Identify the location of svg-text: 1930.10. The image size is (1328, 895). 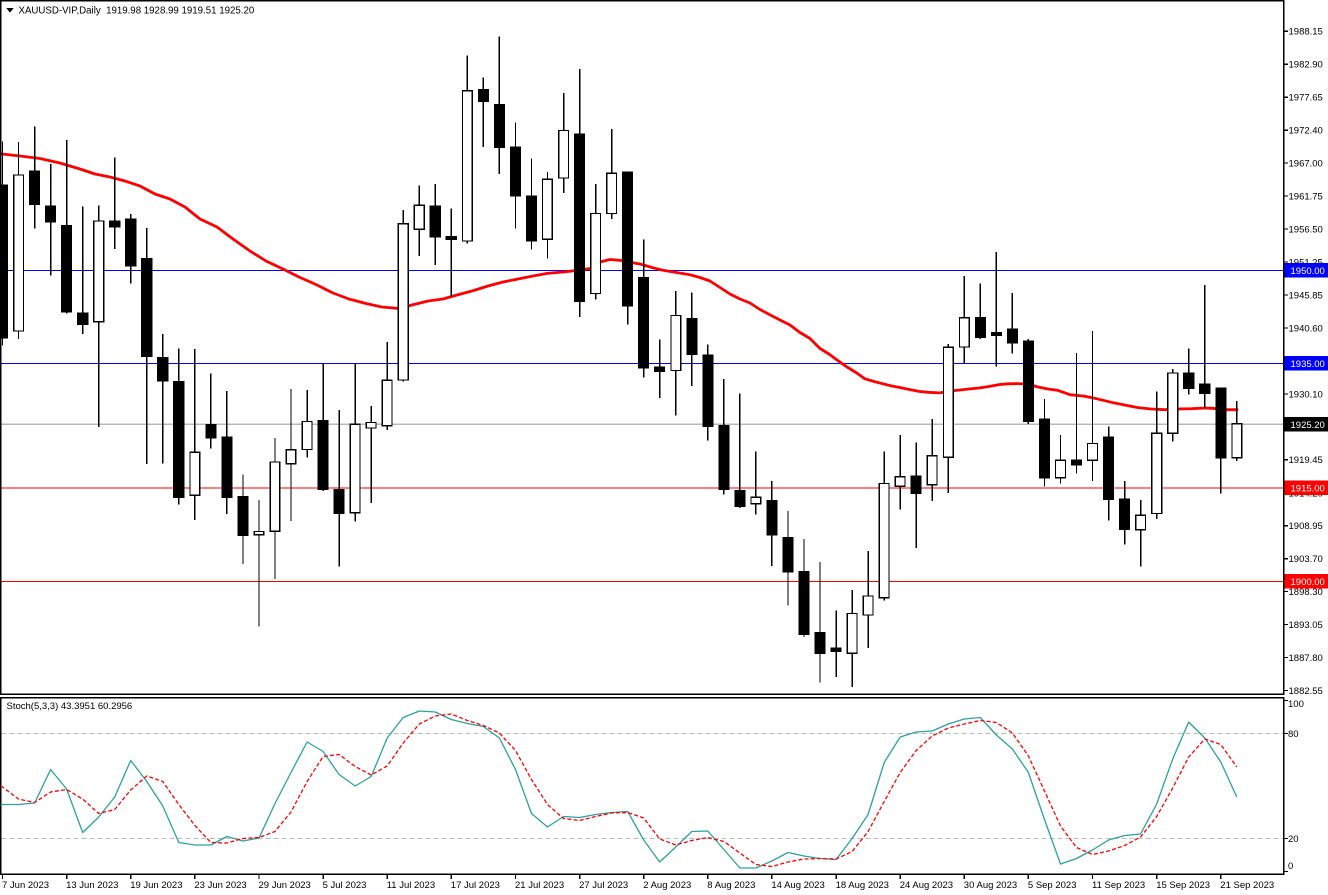
(1306, 394).